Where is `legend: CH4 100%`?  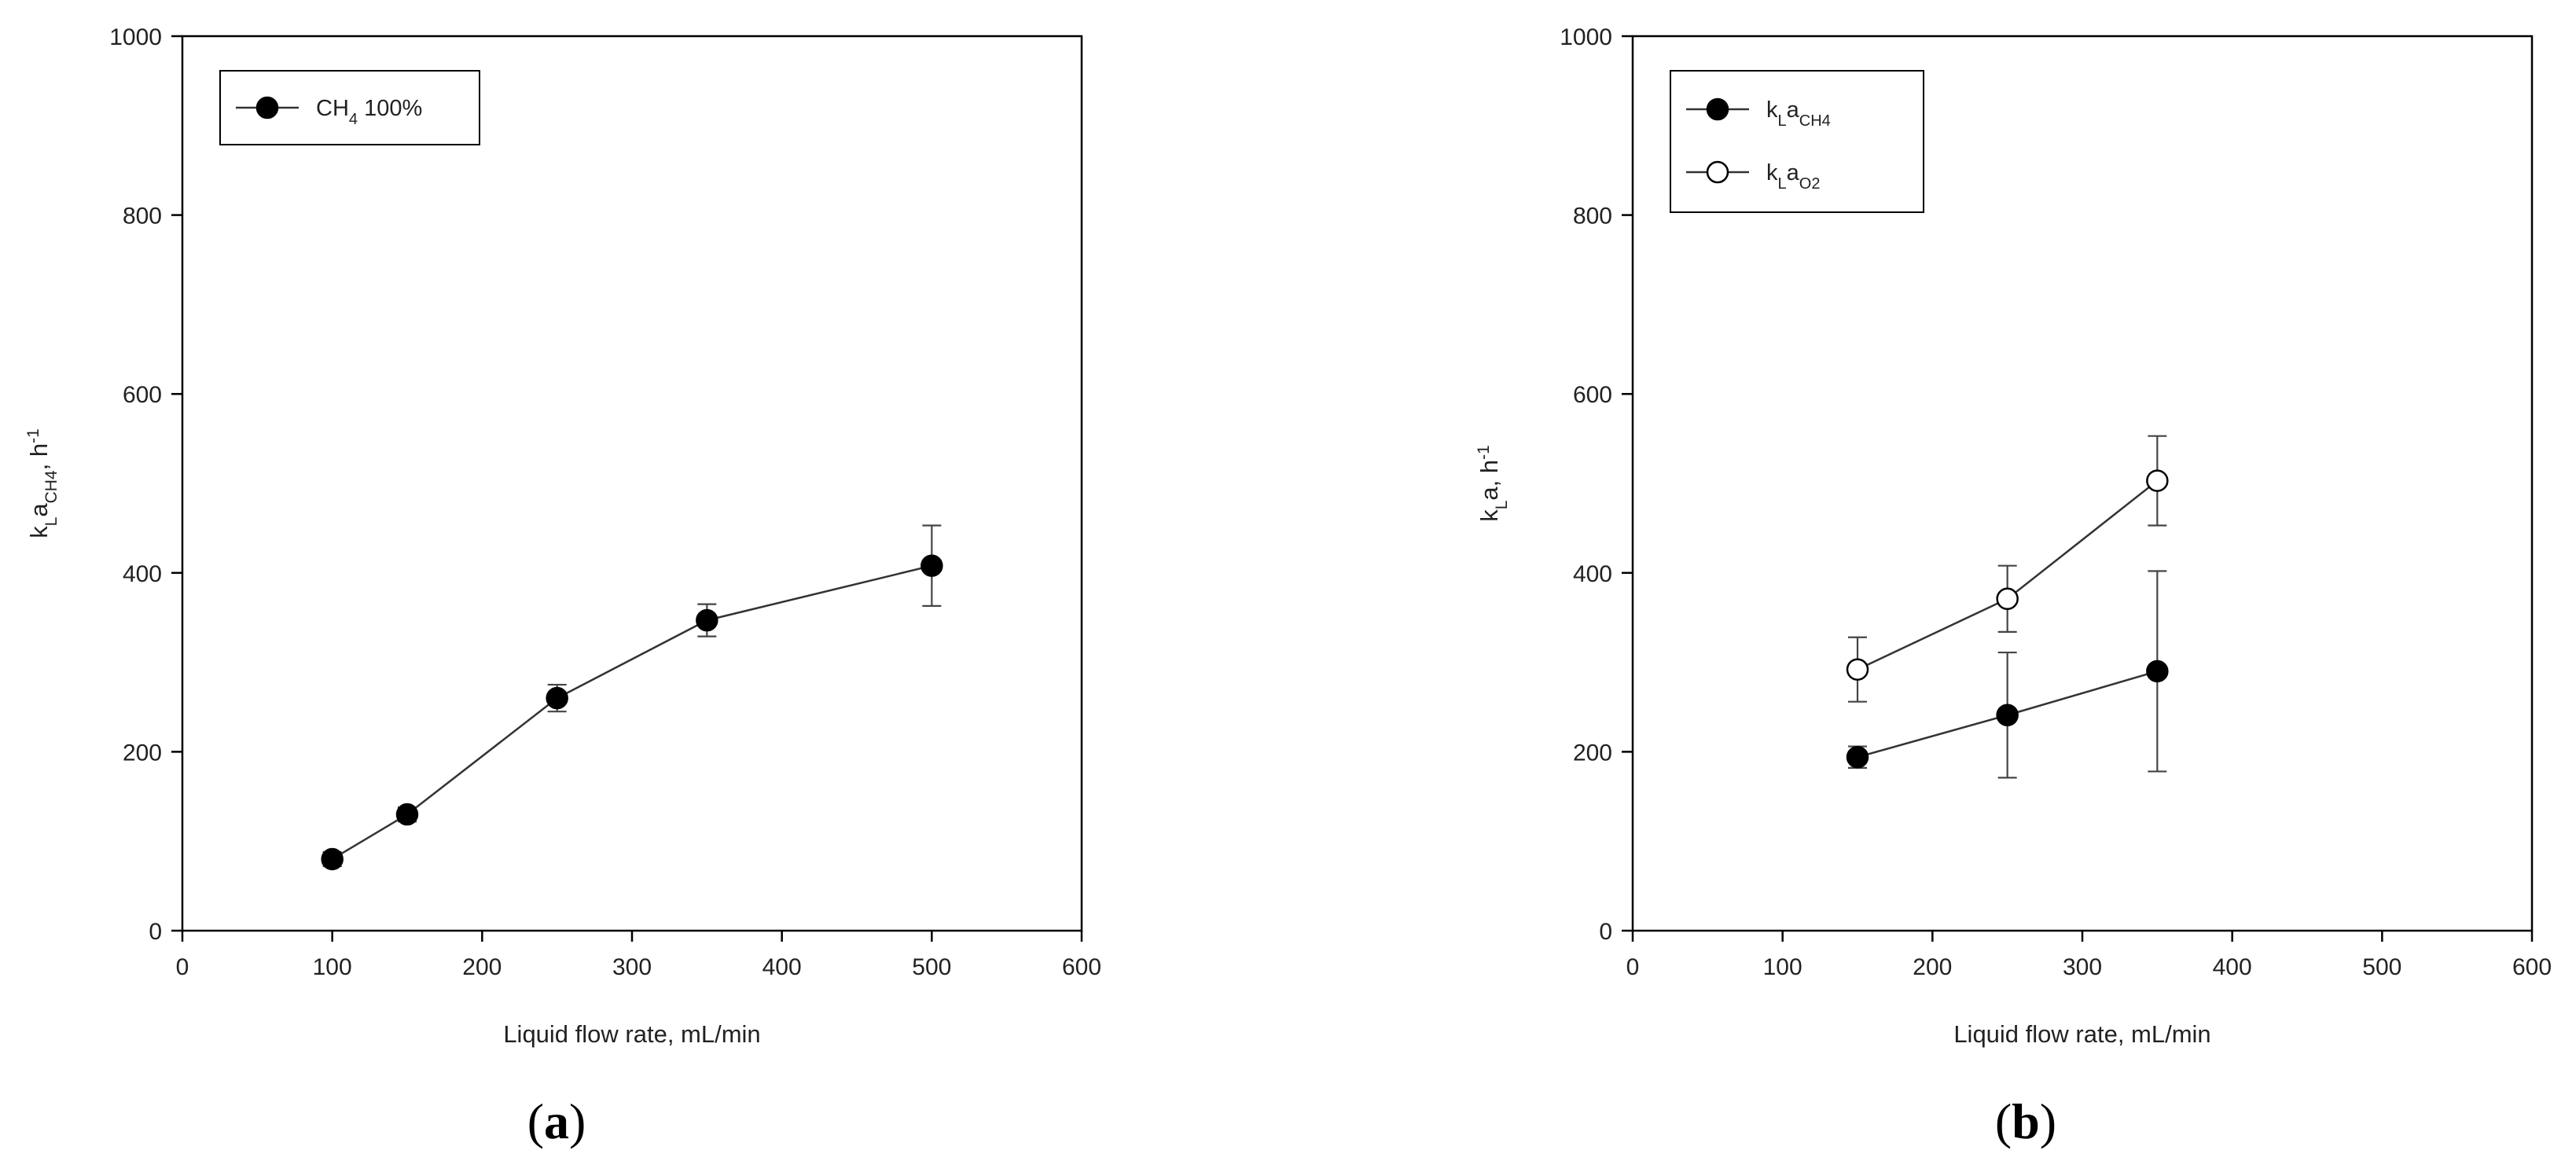 legend: CH4 100% is located at coordinates (349, 107).